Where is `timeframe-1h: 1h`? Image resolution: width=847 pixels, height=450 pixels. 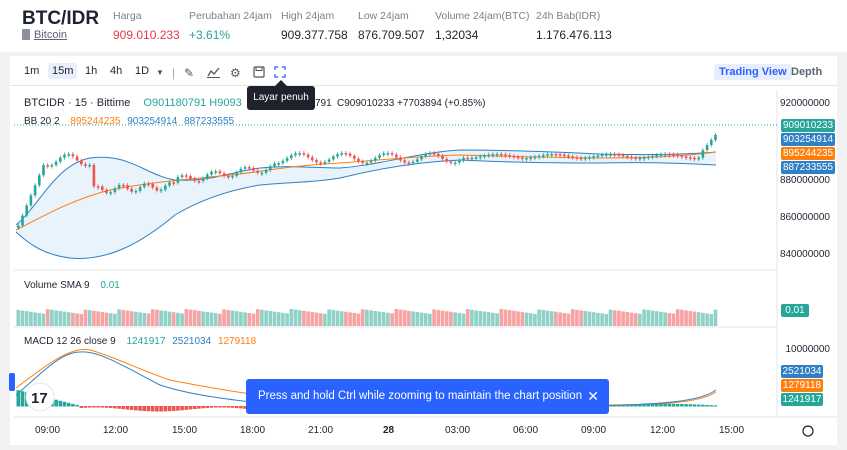
timeframe-1h: 1h is located at coordinates (91, 71).